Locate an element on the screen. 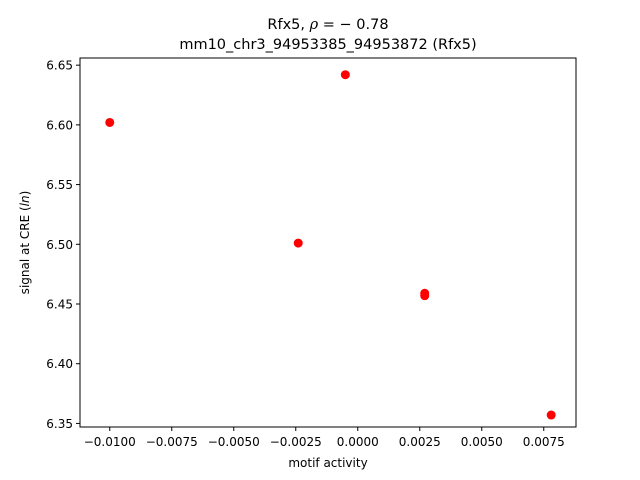 The image size is (640, 480). chart-title-suffix: = − 0.78 is located at coordinates (353, 25).